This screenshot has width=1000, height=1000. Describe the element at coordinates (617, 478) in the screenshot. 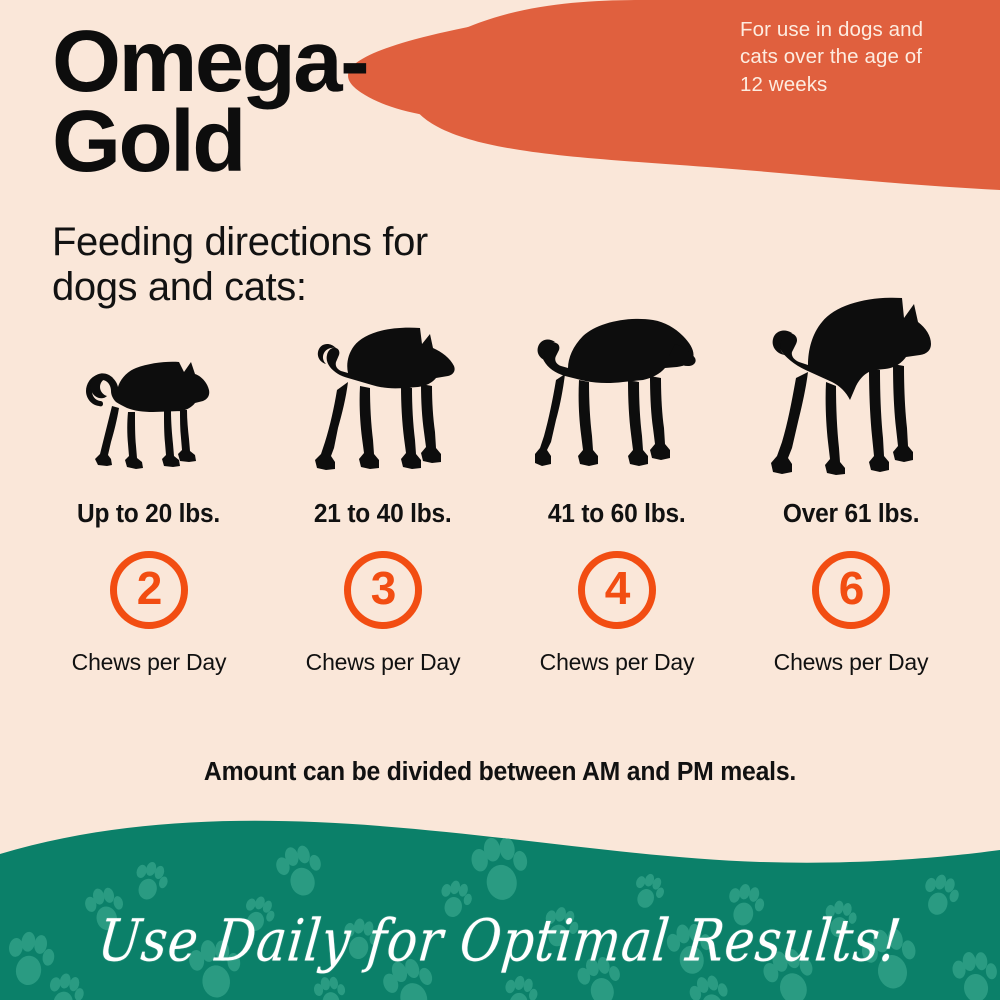

I see `feeding-column-large: 41 to 60 lbs. 4 Chews per Day` at that location.